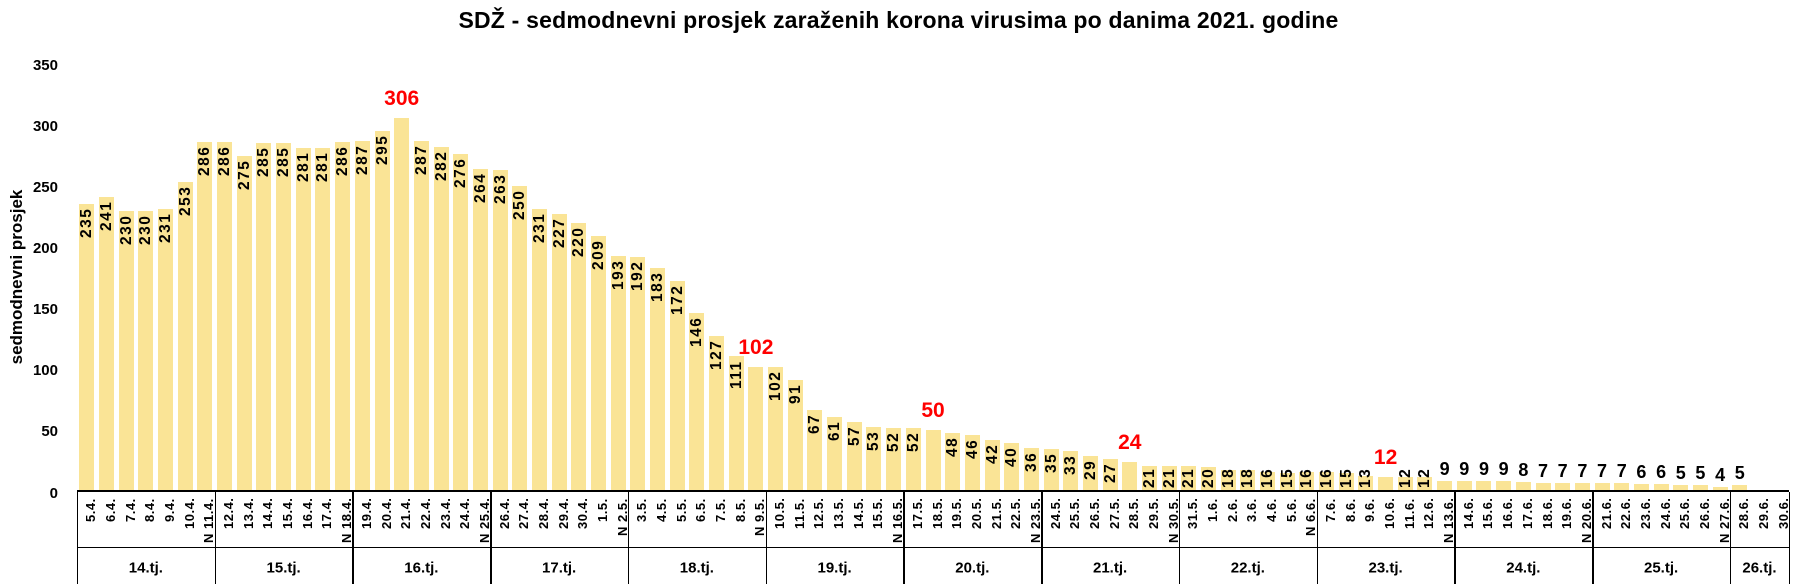 This screenshot has width=1797, height=584. I want to click on x-axis-date-label: 28.5., so click(1134, 513).